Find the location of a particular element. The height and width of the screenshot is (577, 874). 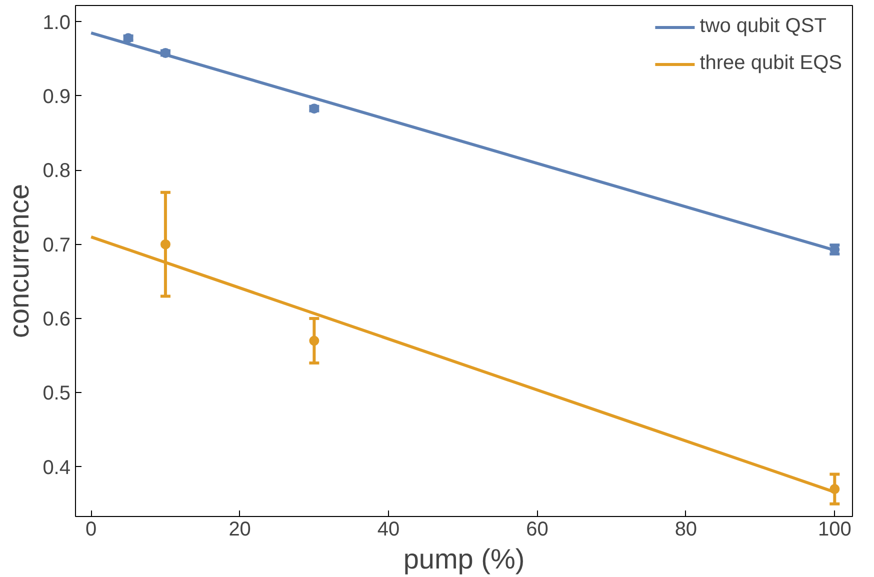

y-tick-label: 1.0 is located at coordinates (56, 23).